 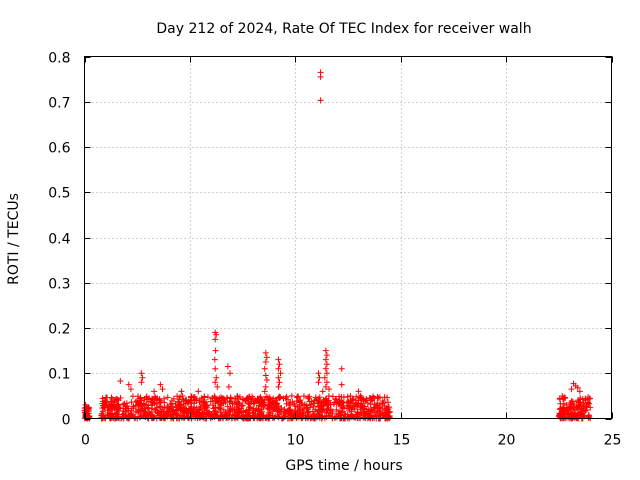 What do you see at coordinates (59, 149) in the screenshot?
I see `y-tick-label: 0.6` at bounding box center [59, 149].